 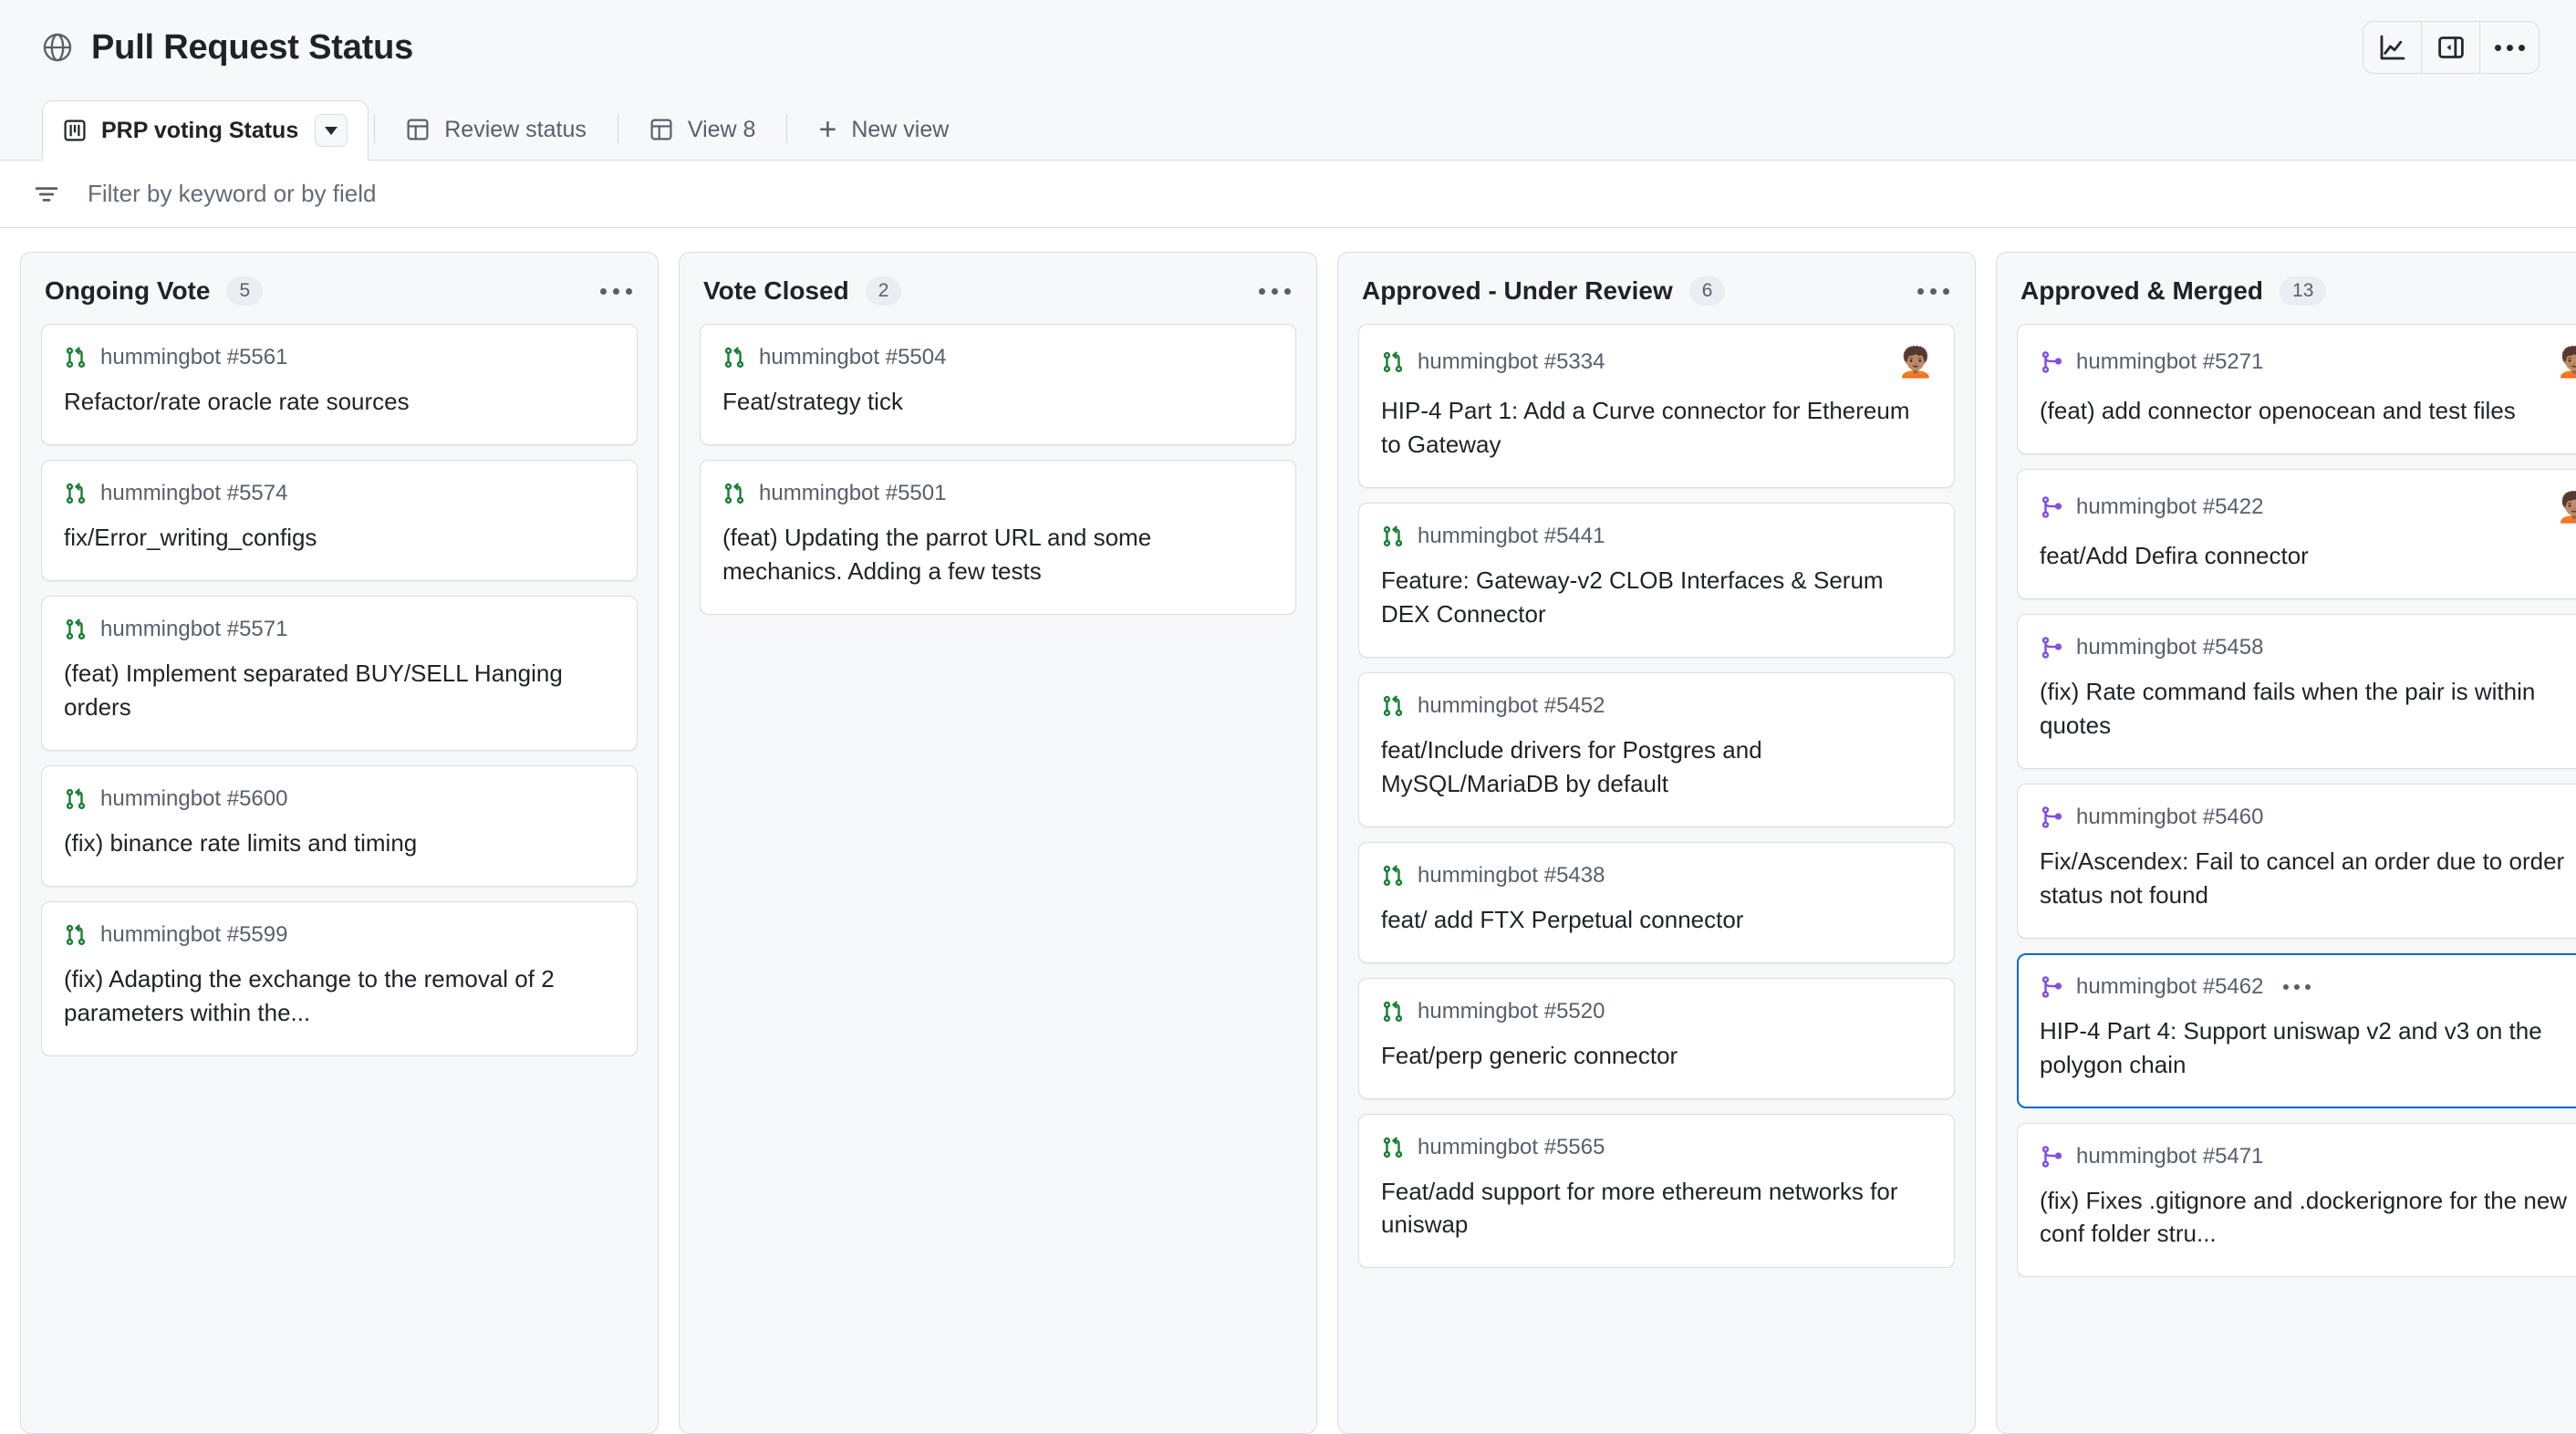 What do you see at coordinates (241, 843) in the screenshot?
I see `card-title: (fix) binance rate limits and timing` at bounding box center [241, 843].